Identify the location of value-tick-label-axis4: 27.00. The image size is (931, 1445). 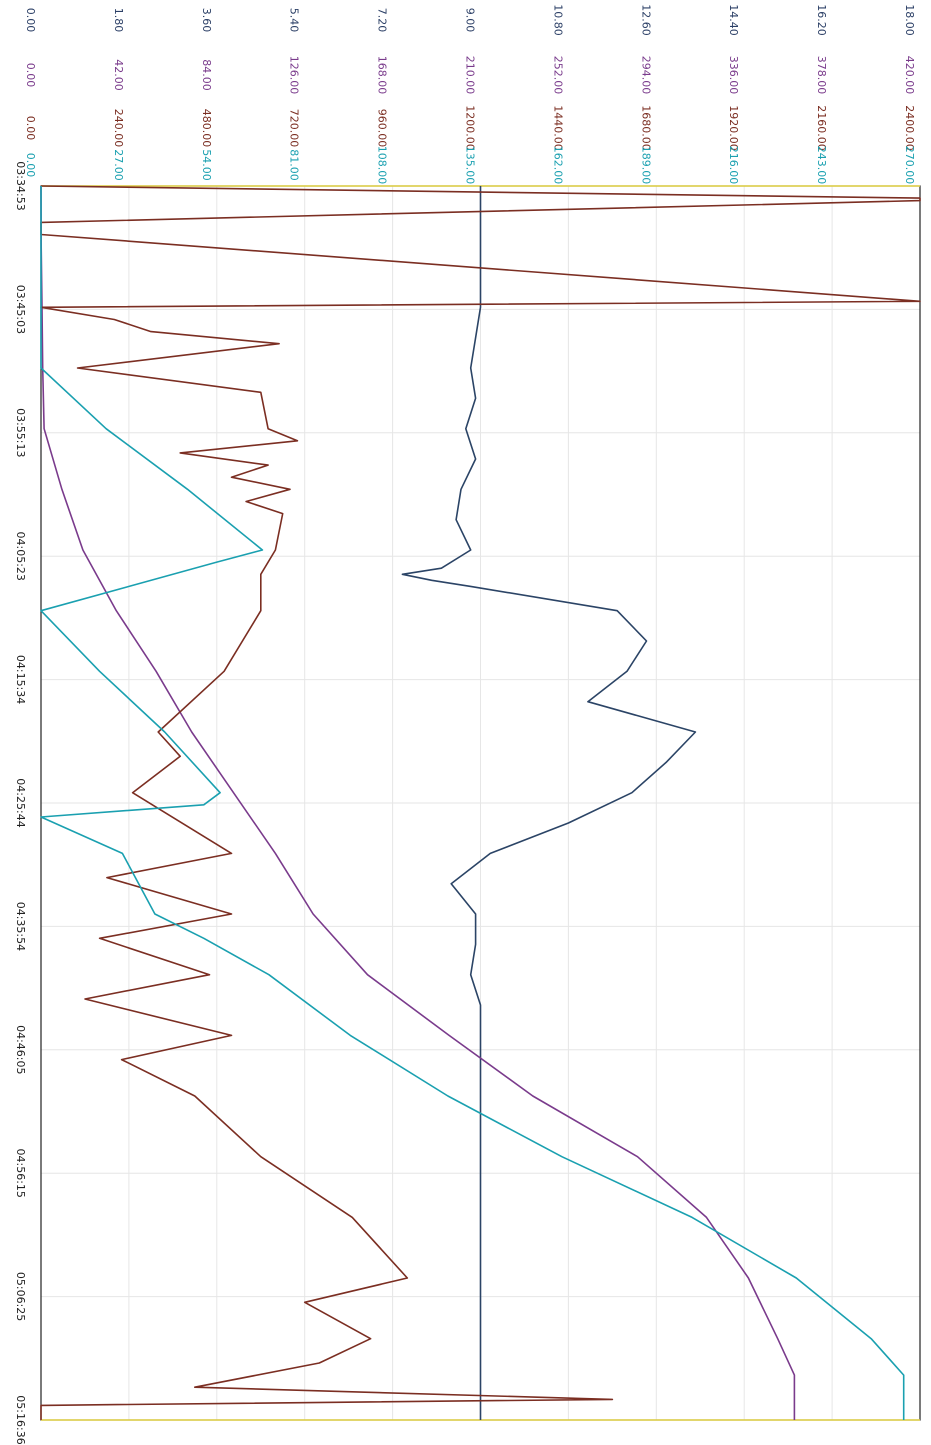
(118, 165).